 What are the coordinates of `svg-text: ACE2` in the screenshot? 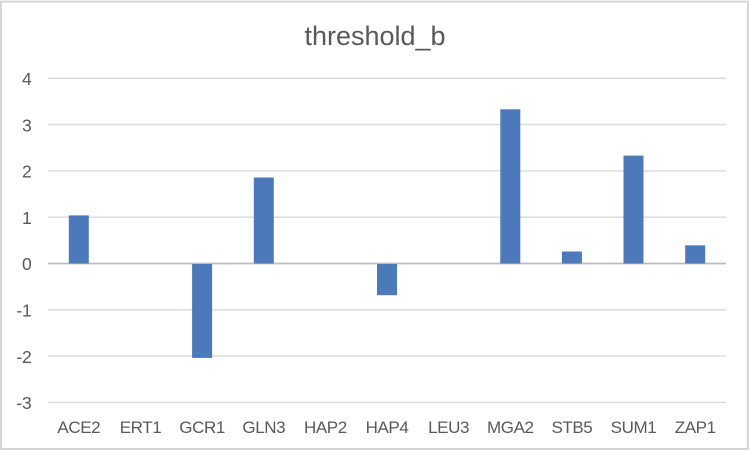 It's located at (78, 427).